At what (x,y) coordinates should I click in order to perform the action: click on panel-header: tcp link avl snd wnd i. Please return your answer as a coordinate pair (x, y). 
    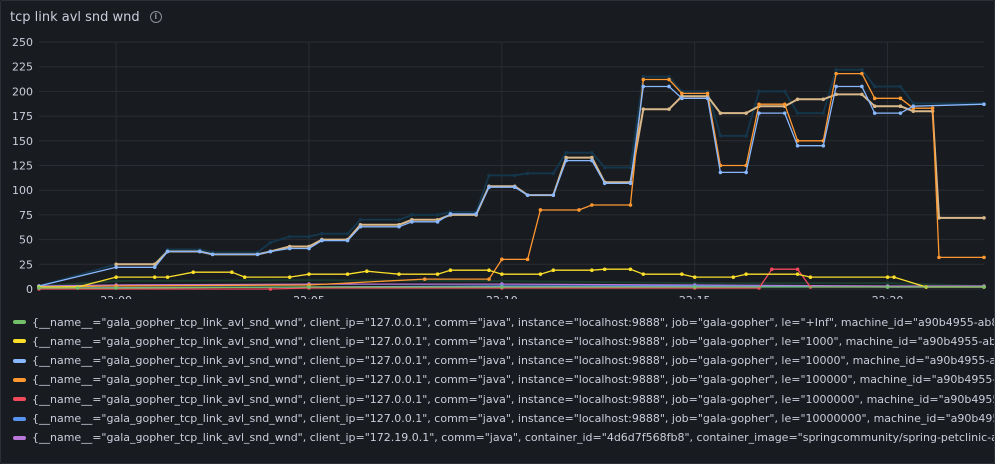
    Looking at the image, I should click on (86, 17).